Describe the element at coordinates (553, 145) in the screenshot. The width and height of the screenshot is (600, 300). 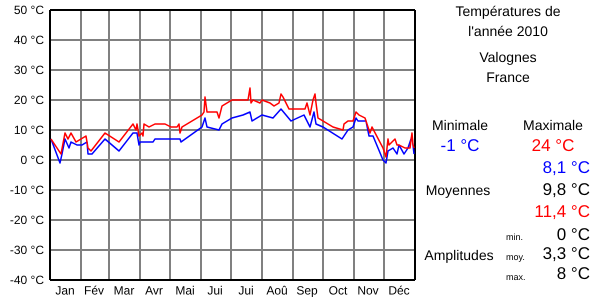
I see `text: 24 °C` at that location.